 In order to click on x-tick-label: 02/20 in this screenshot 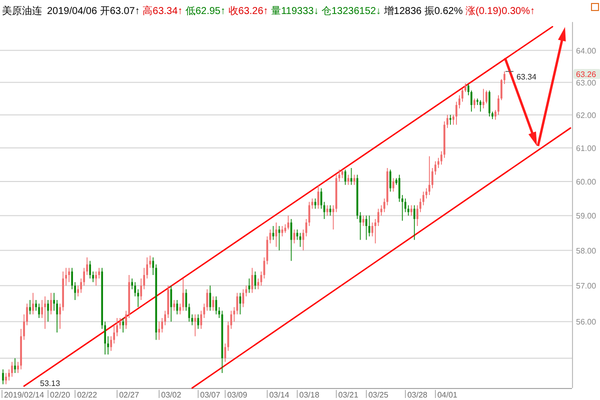, I will do `click(60, 395)`.